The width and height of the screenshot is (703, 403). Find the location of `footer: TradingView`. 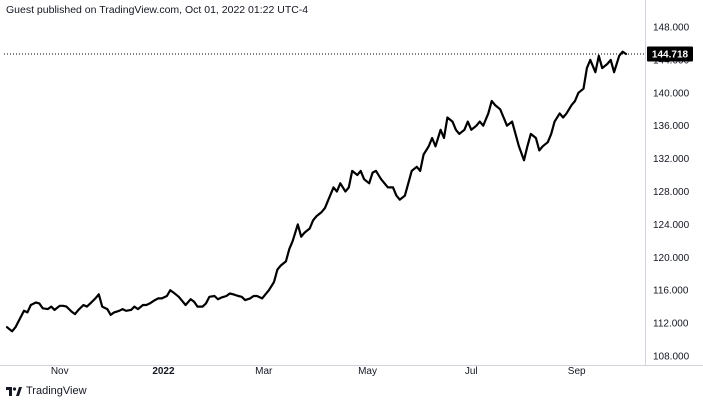

footer: TradingView is located at coordinates (46, 391).